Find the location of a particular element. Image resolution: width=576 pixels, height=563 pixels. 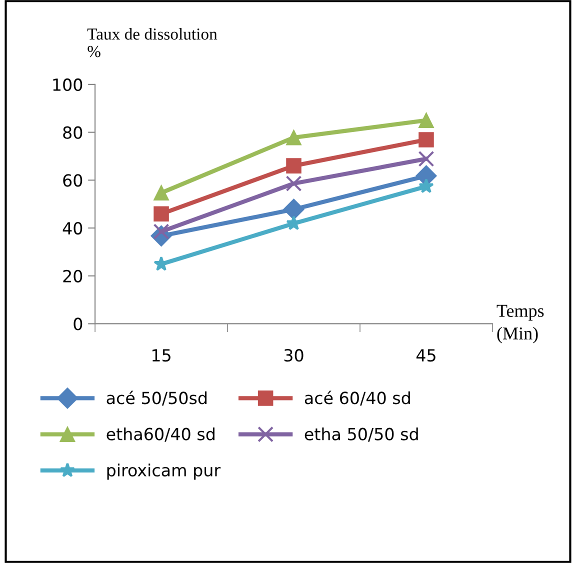

y-tick-label: 40 is located at coordinates (72, 228).